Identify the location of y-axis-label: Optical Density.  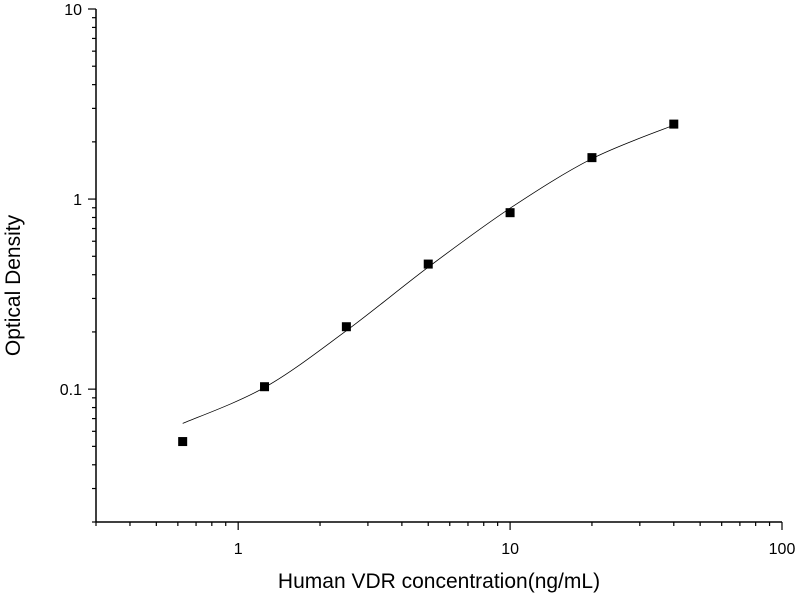
(13, 285).